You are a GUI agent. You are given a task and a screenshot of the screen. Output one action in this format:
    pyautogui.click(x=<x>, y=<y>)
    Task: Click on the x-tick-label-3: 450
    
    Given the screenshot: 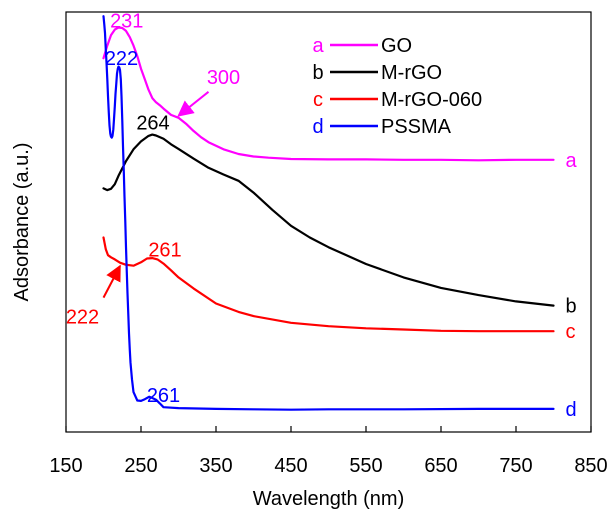 What is the action you would take?
    pyautogui.click(x=290, y=466)
    